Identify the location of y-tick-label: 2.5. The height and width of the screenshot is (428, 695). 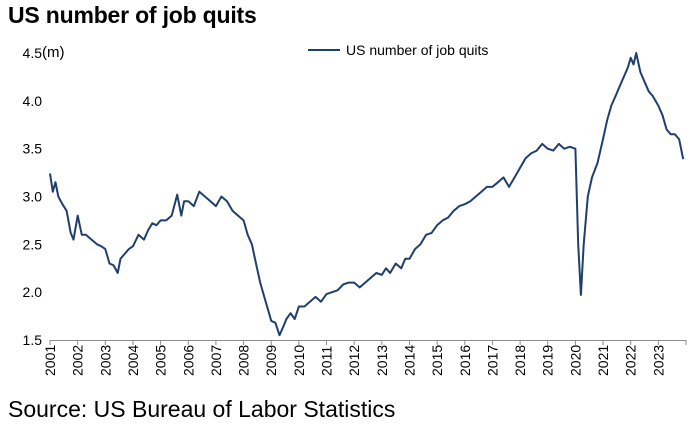
(33, 244).